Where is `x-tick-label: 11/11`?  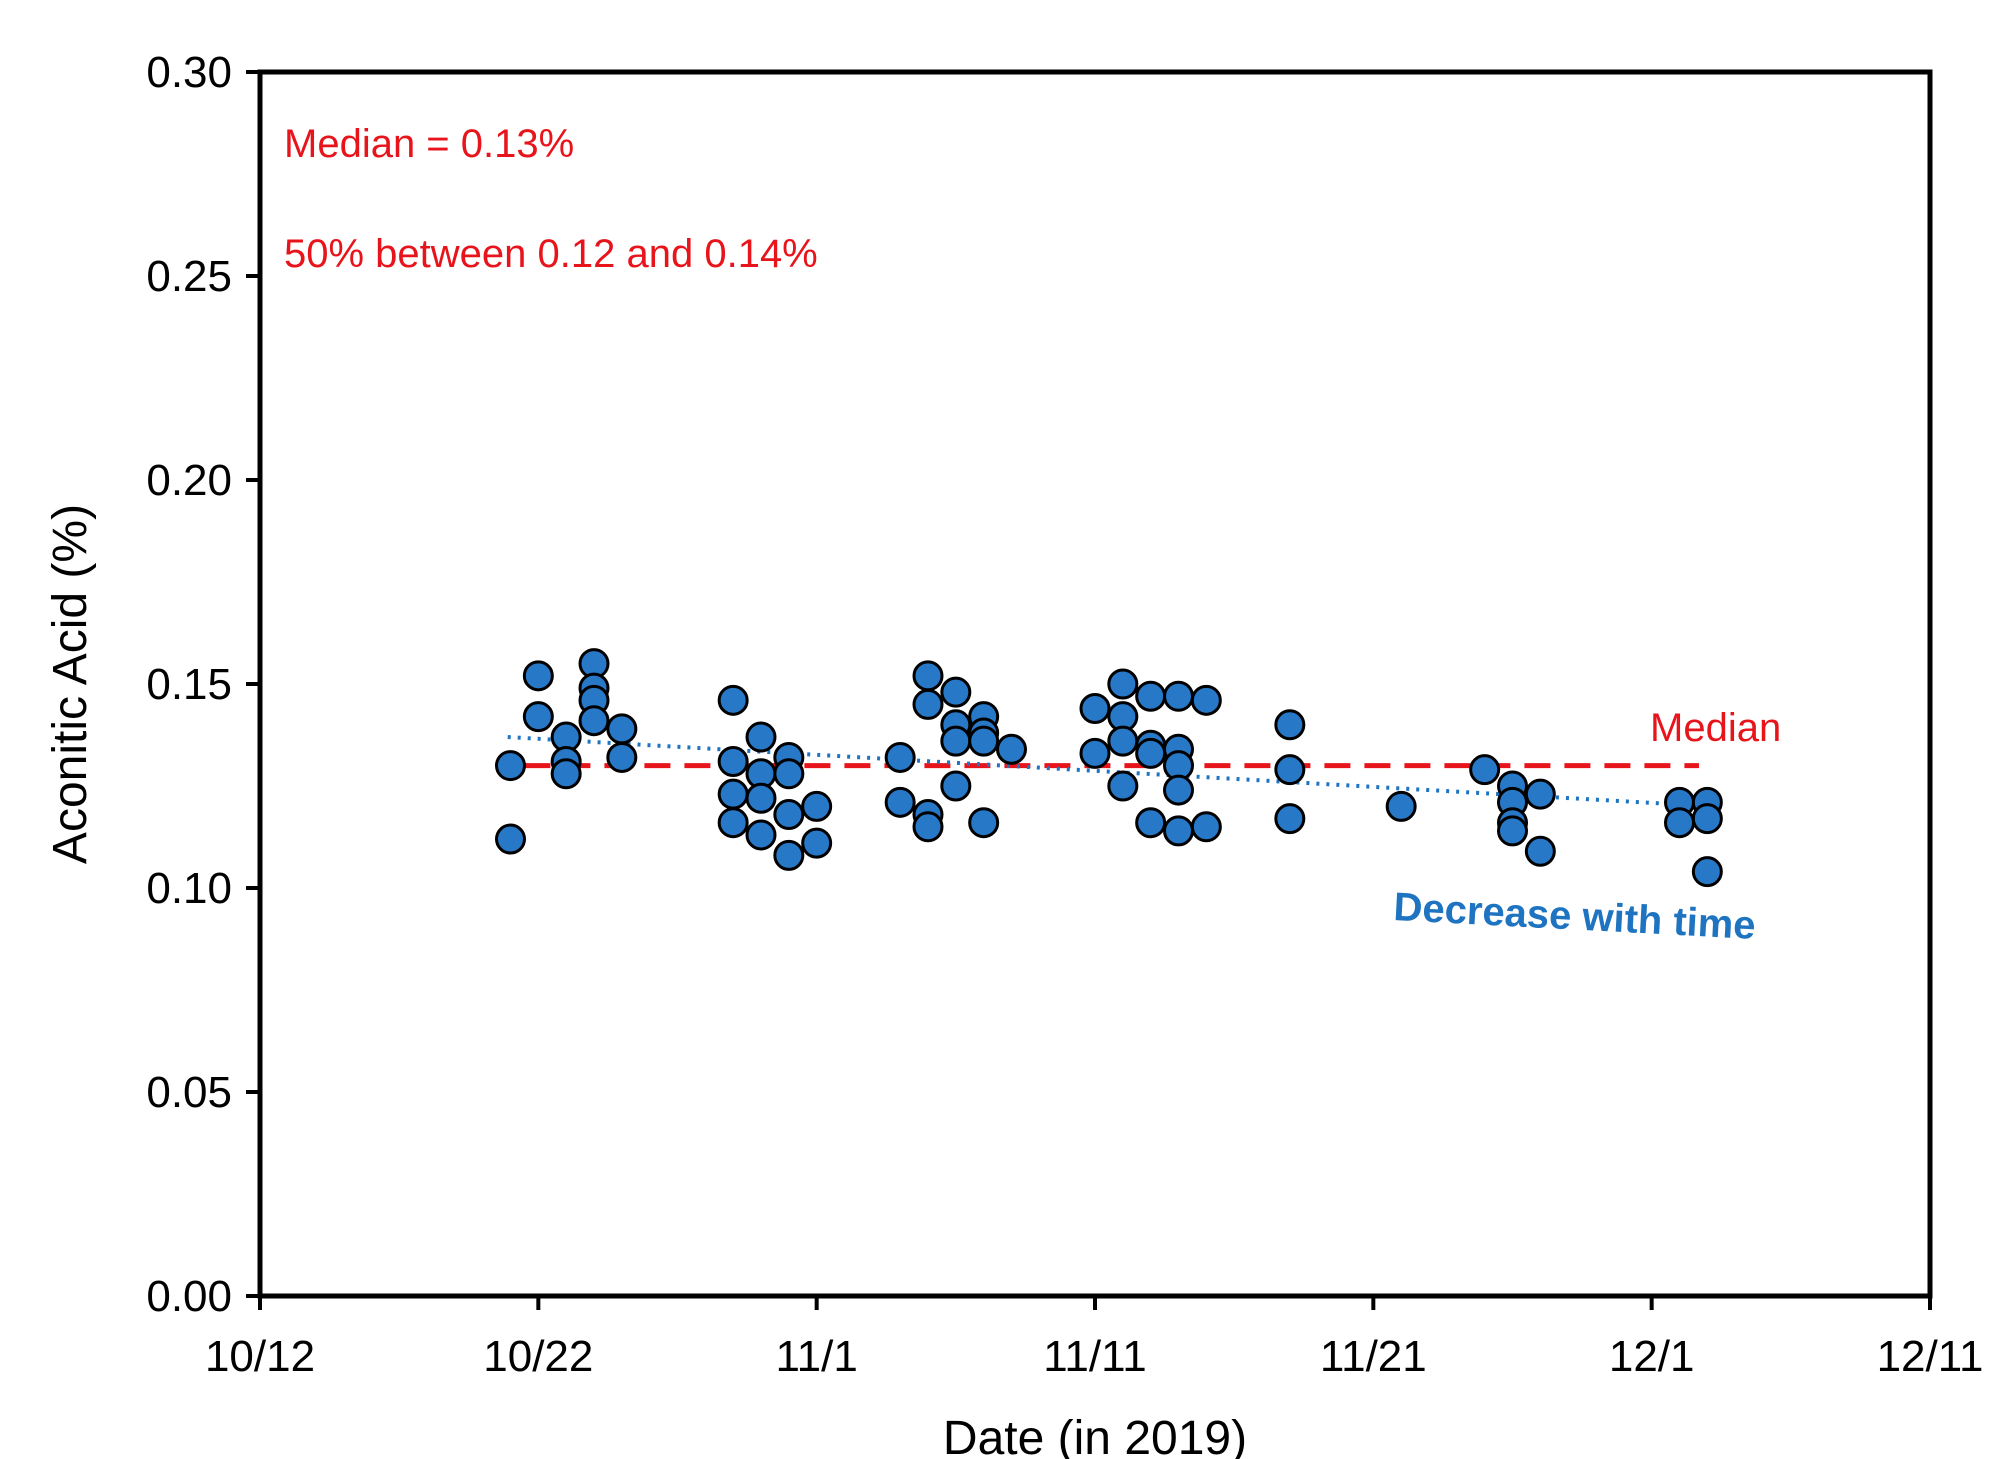 x-tick-label: 11/11 is located at coordinates (1095, 1356).